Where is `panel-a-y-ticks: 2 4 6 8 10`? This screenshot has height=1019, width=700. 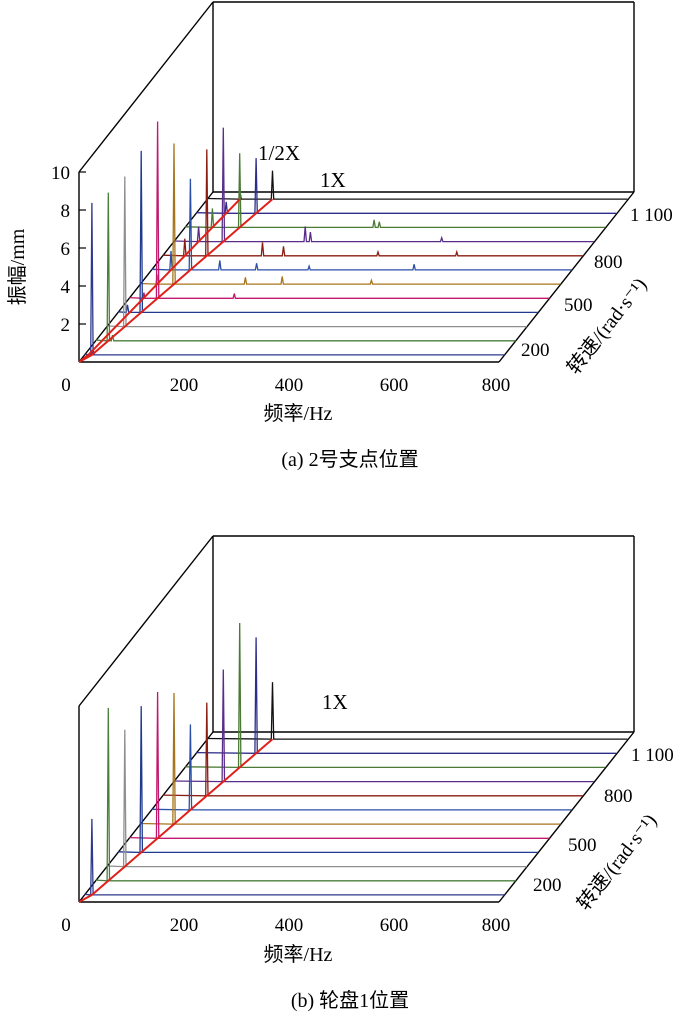
panel-a-y-ticks: 2 4 6 8 10 is located at coordinates (68, 249).